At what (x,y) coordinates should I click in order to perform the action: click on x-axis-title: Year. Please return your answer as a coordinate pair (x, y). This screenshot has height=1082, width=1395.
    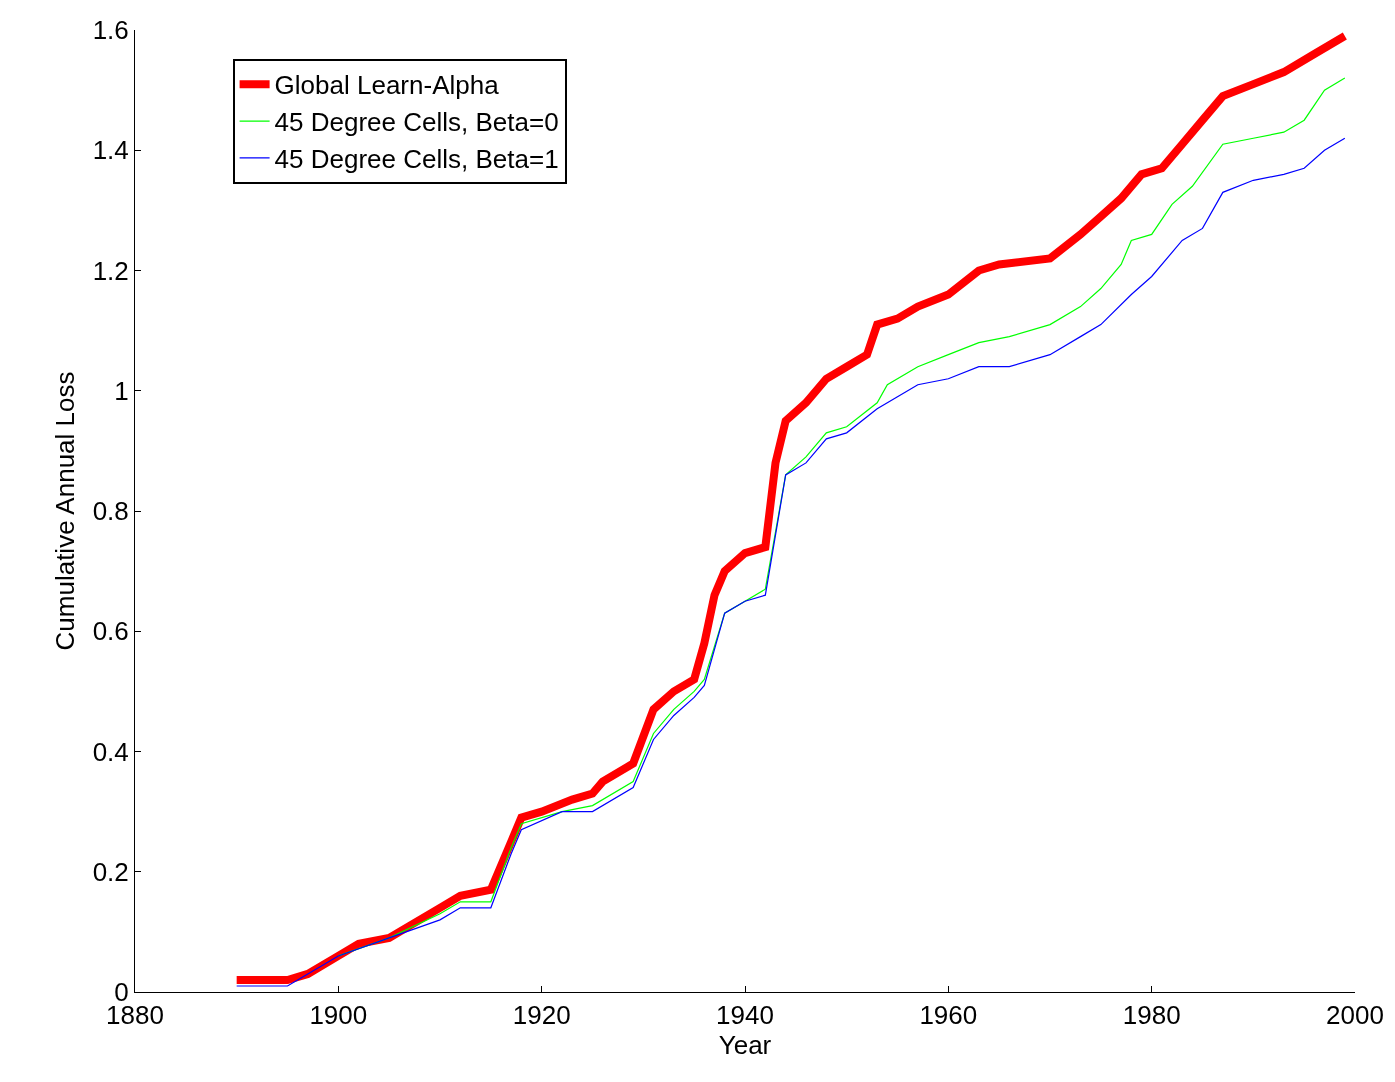
    Looking at the image, I should click on (745, 1045).